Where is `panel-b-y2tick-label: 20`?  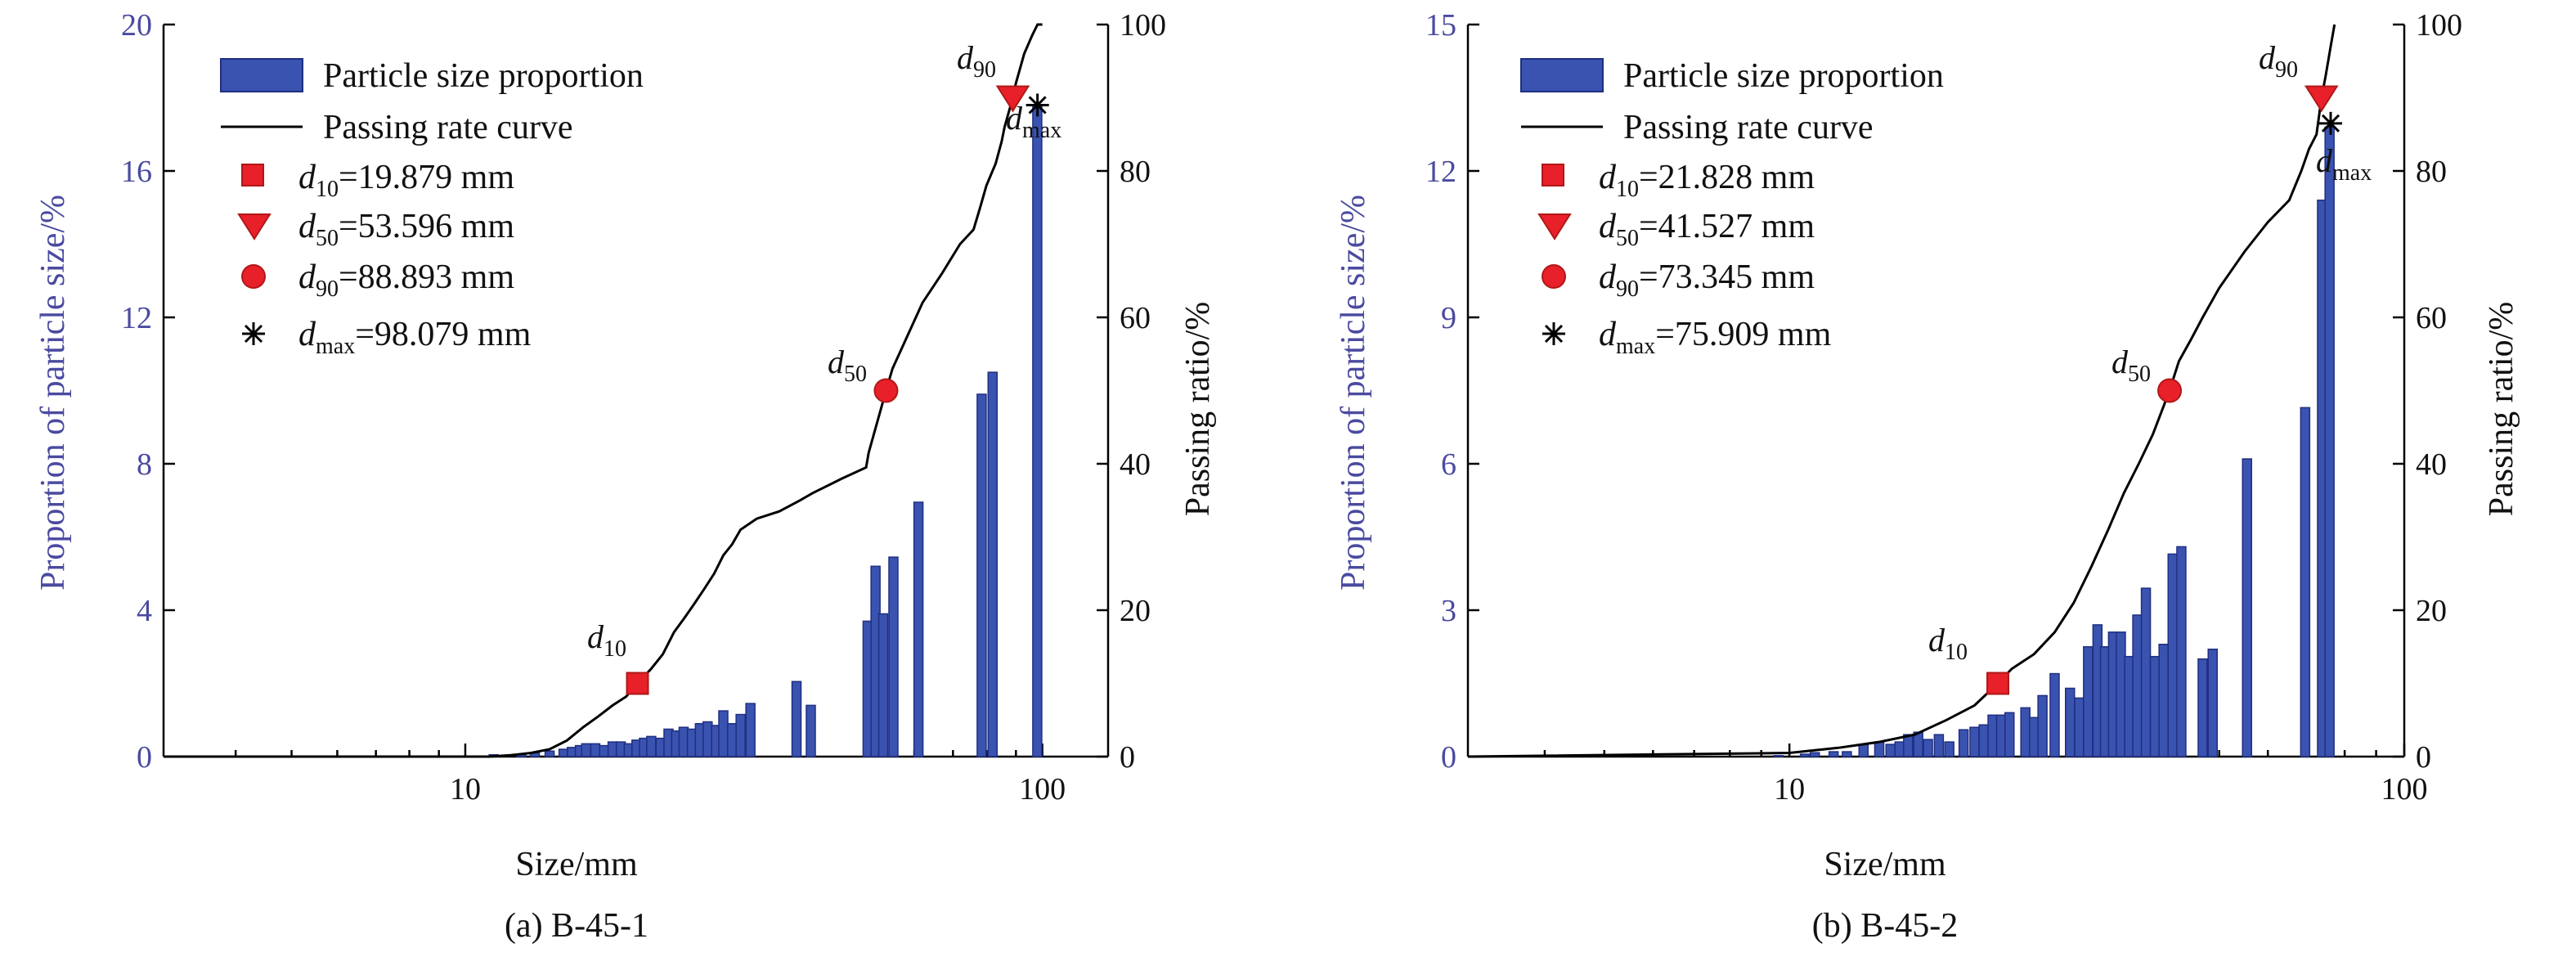 panel-b-y2tick-label: 20 is located at coordinates (2431, 611).